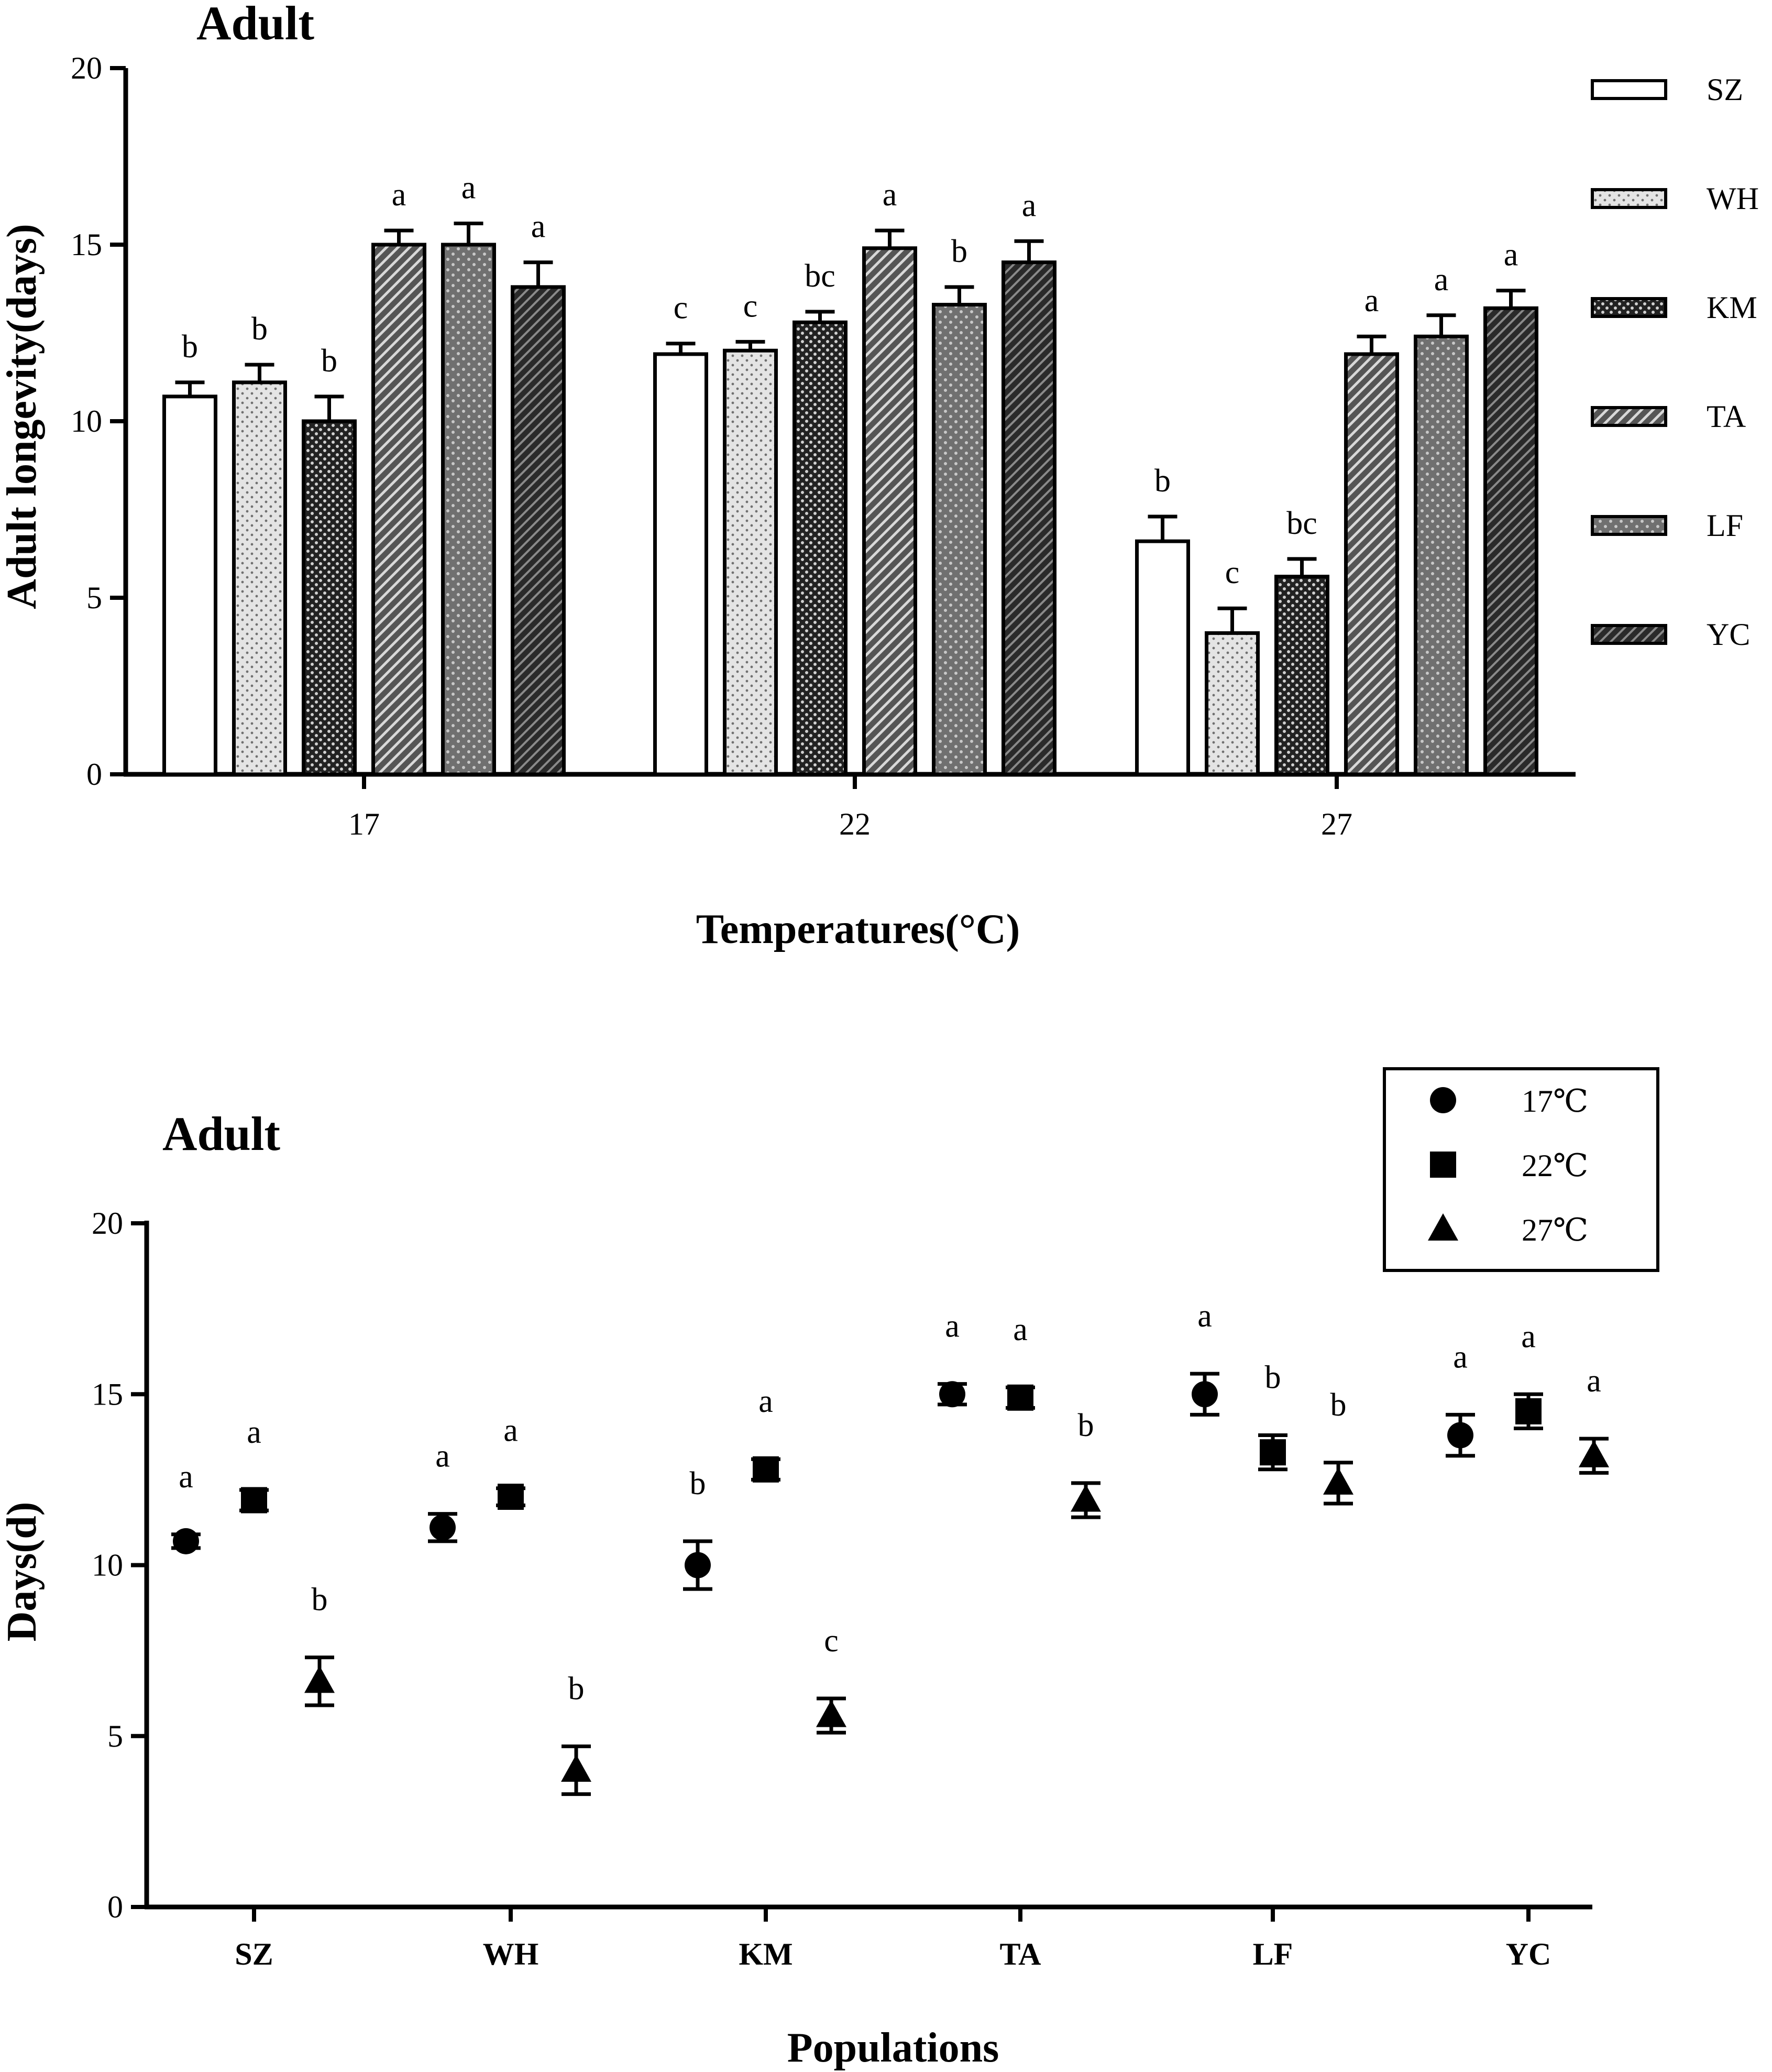  Describe the element at coordinates (698, 1565) in the screenshot. I see `point-circle-KM` at that location.